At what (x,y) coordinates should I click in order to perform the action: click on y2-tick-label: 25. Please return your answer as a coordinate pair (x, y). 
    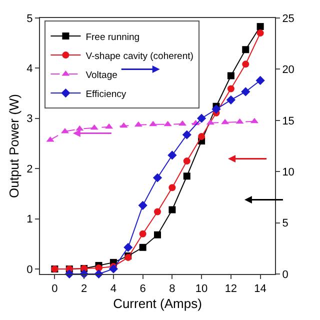
    Looking at the image, I should click on (288, 18).